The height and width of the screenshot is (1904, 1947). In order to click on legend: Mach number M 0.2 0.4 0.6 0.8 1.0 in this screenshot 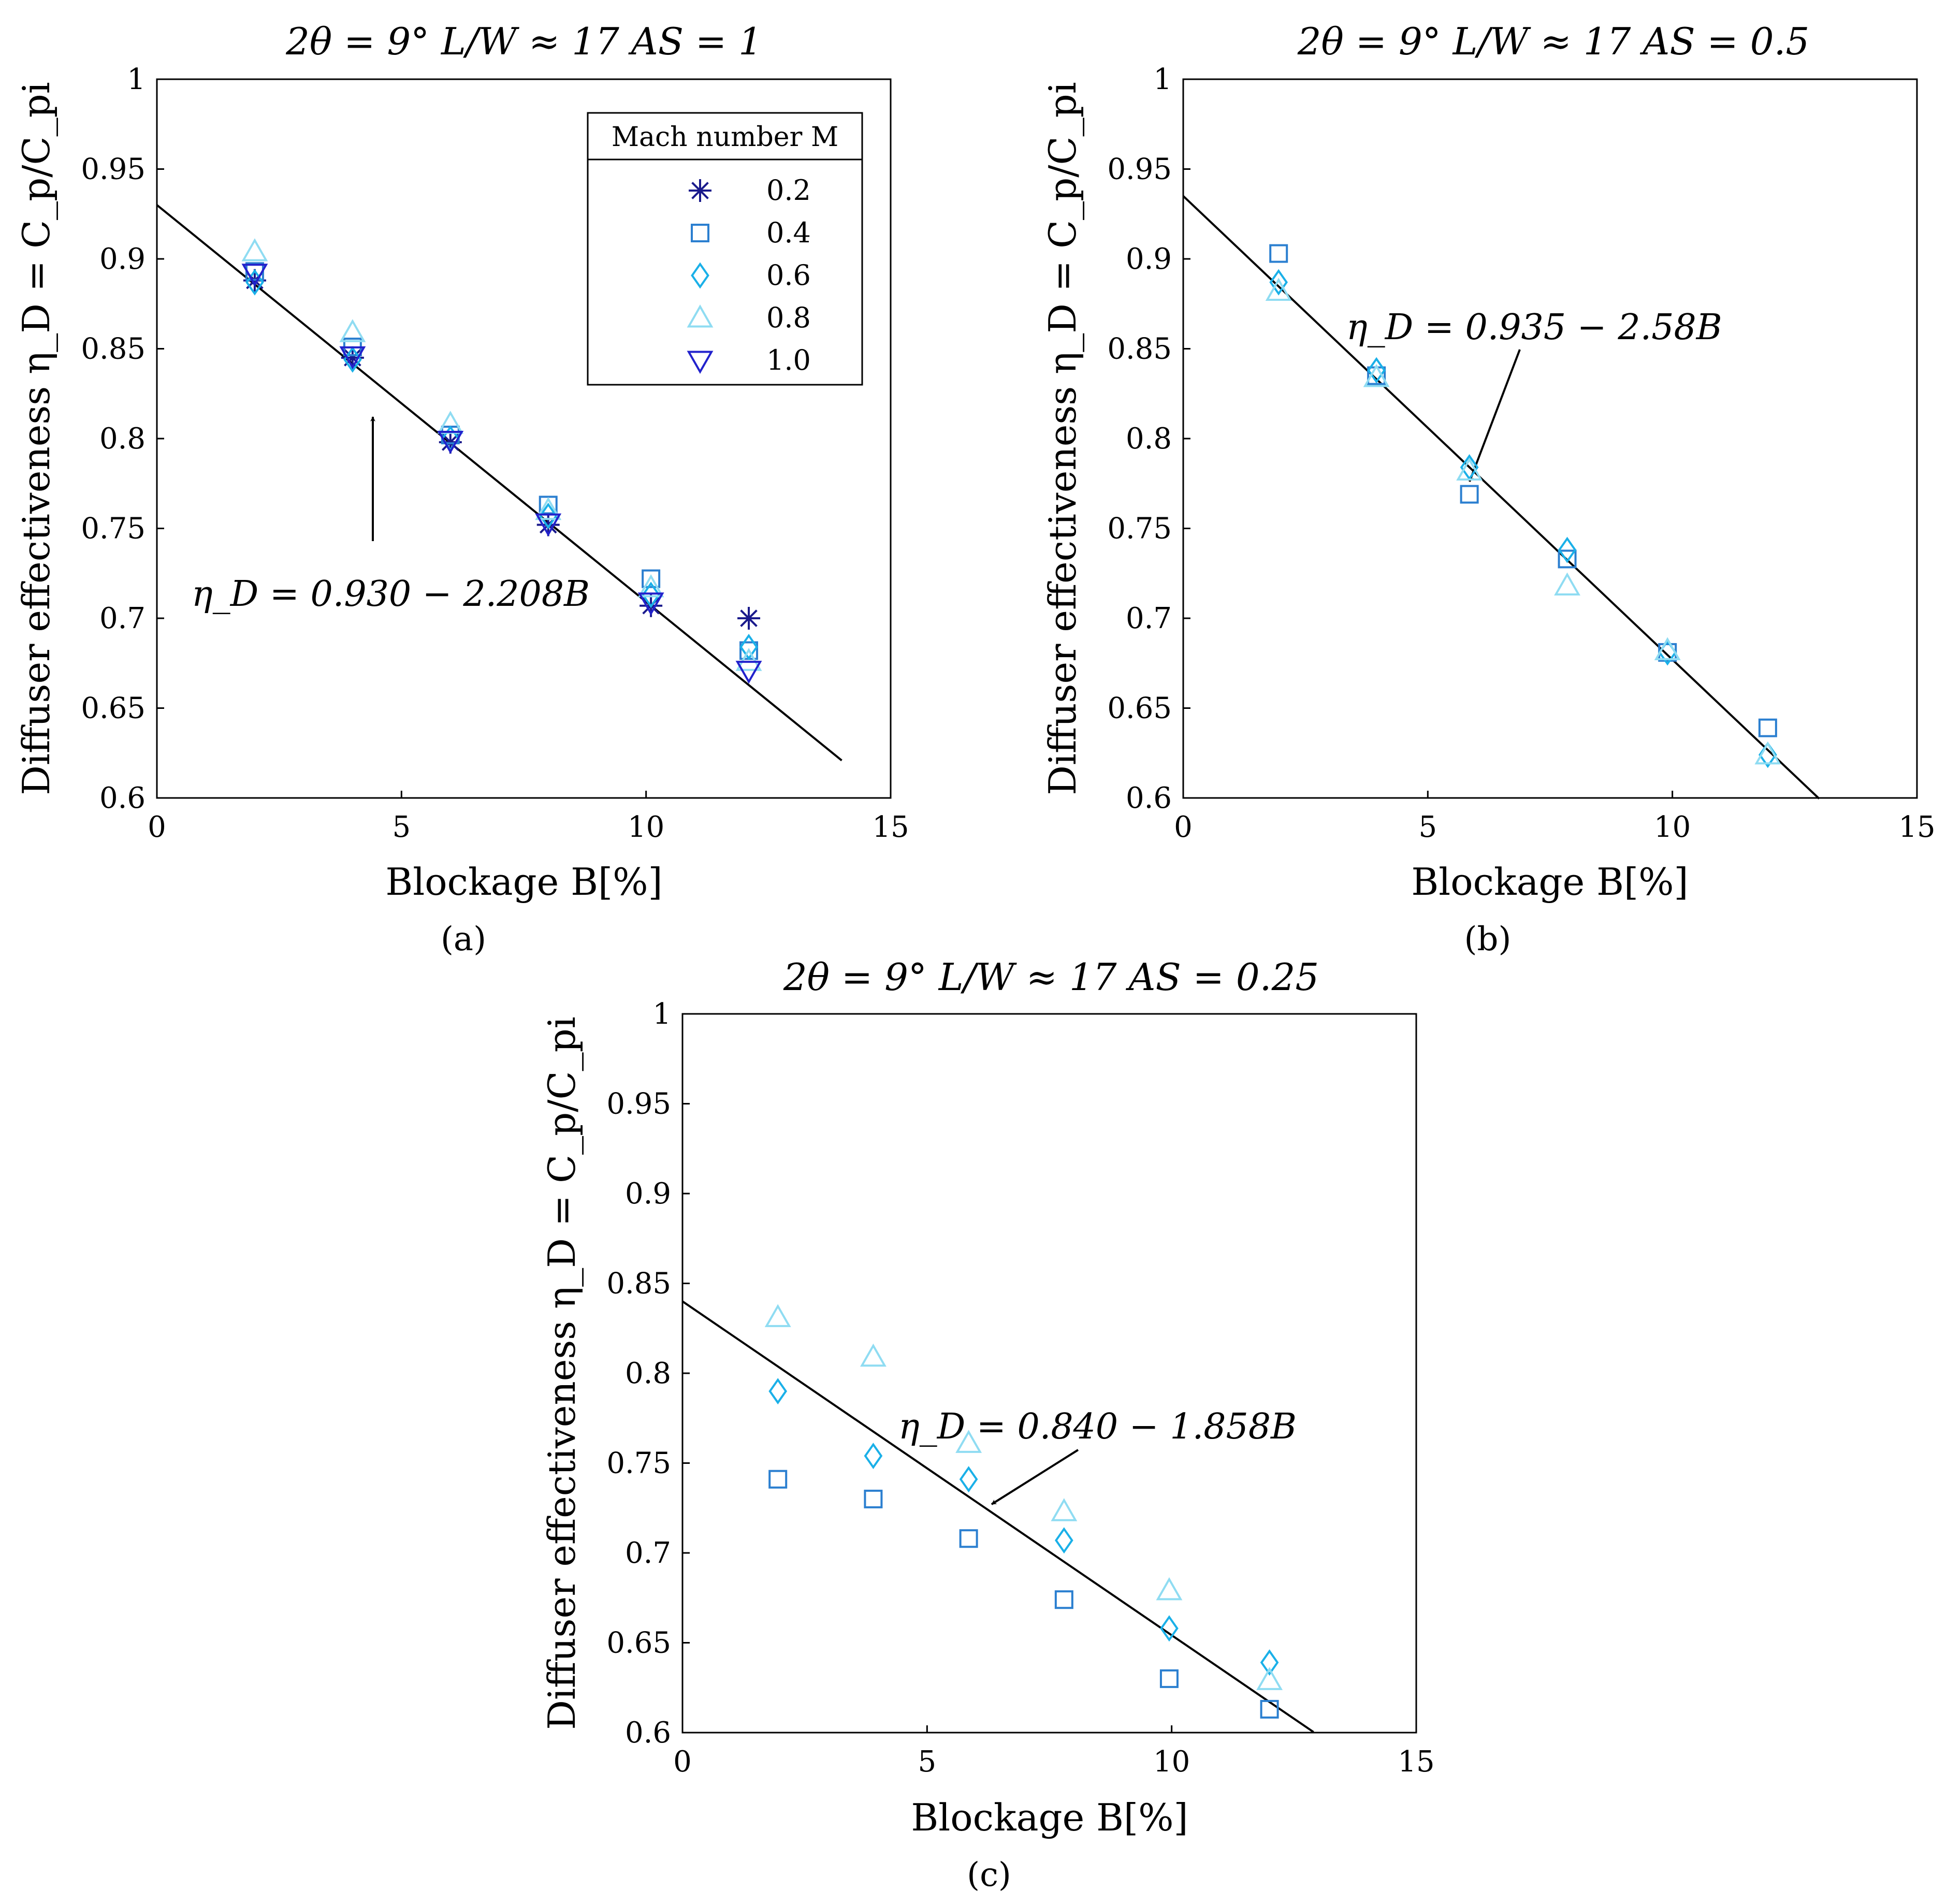, I will do `click(725, 249)`.